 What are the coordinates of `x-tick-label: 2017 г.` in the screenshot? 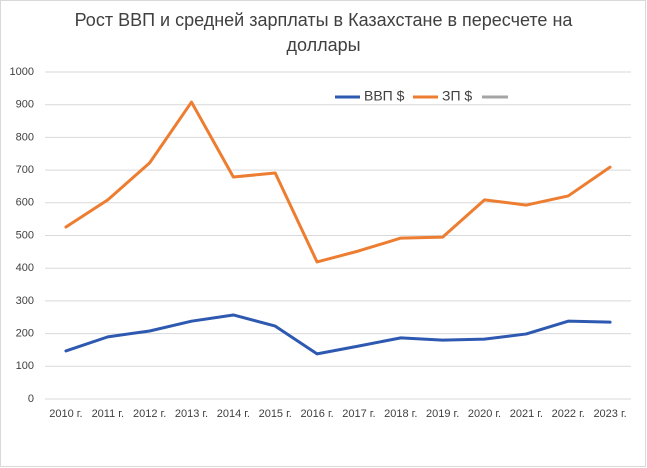 It's located at (358, 414).